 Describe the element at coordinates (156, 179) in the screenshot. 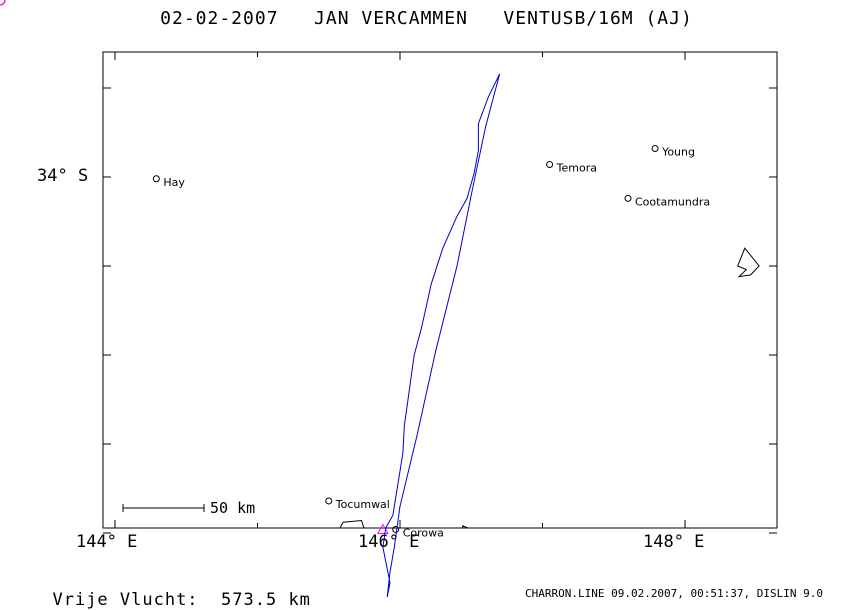

I see `town-marker-hay` at that location.